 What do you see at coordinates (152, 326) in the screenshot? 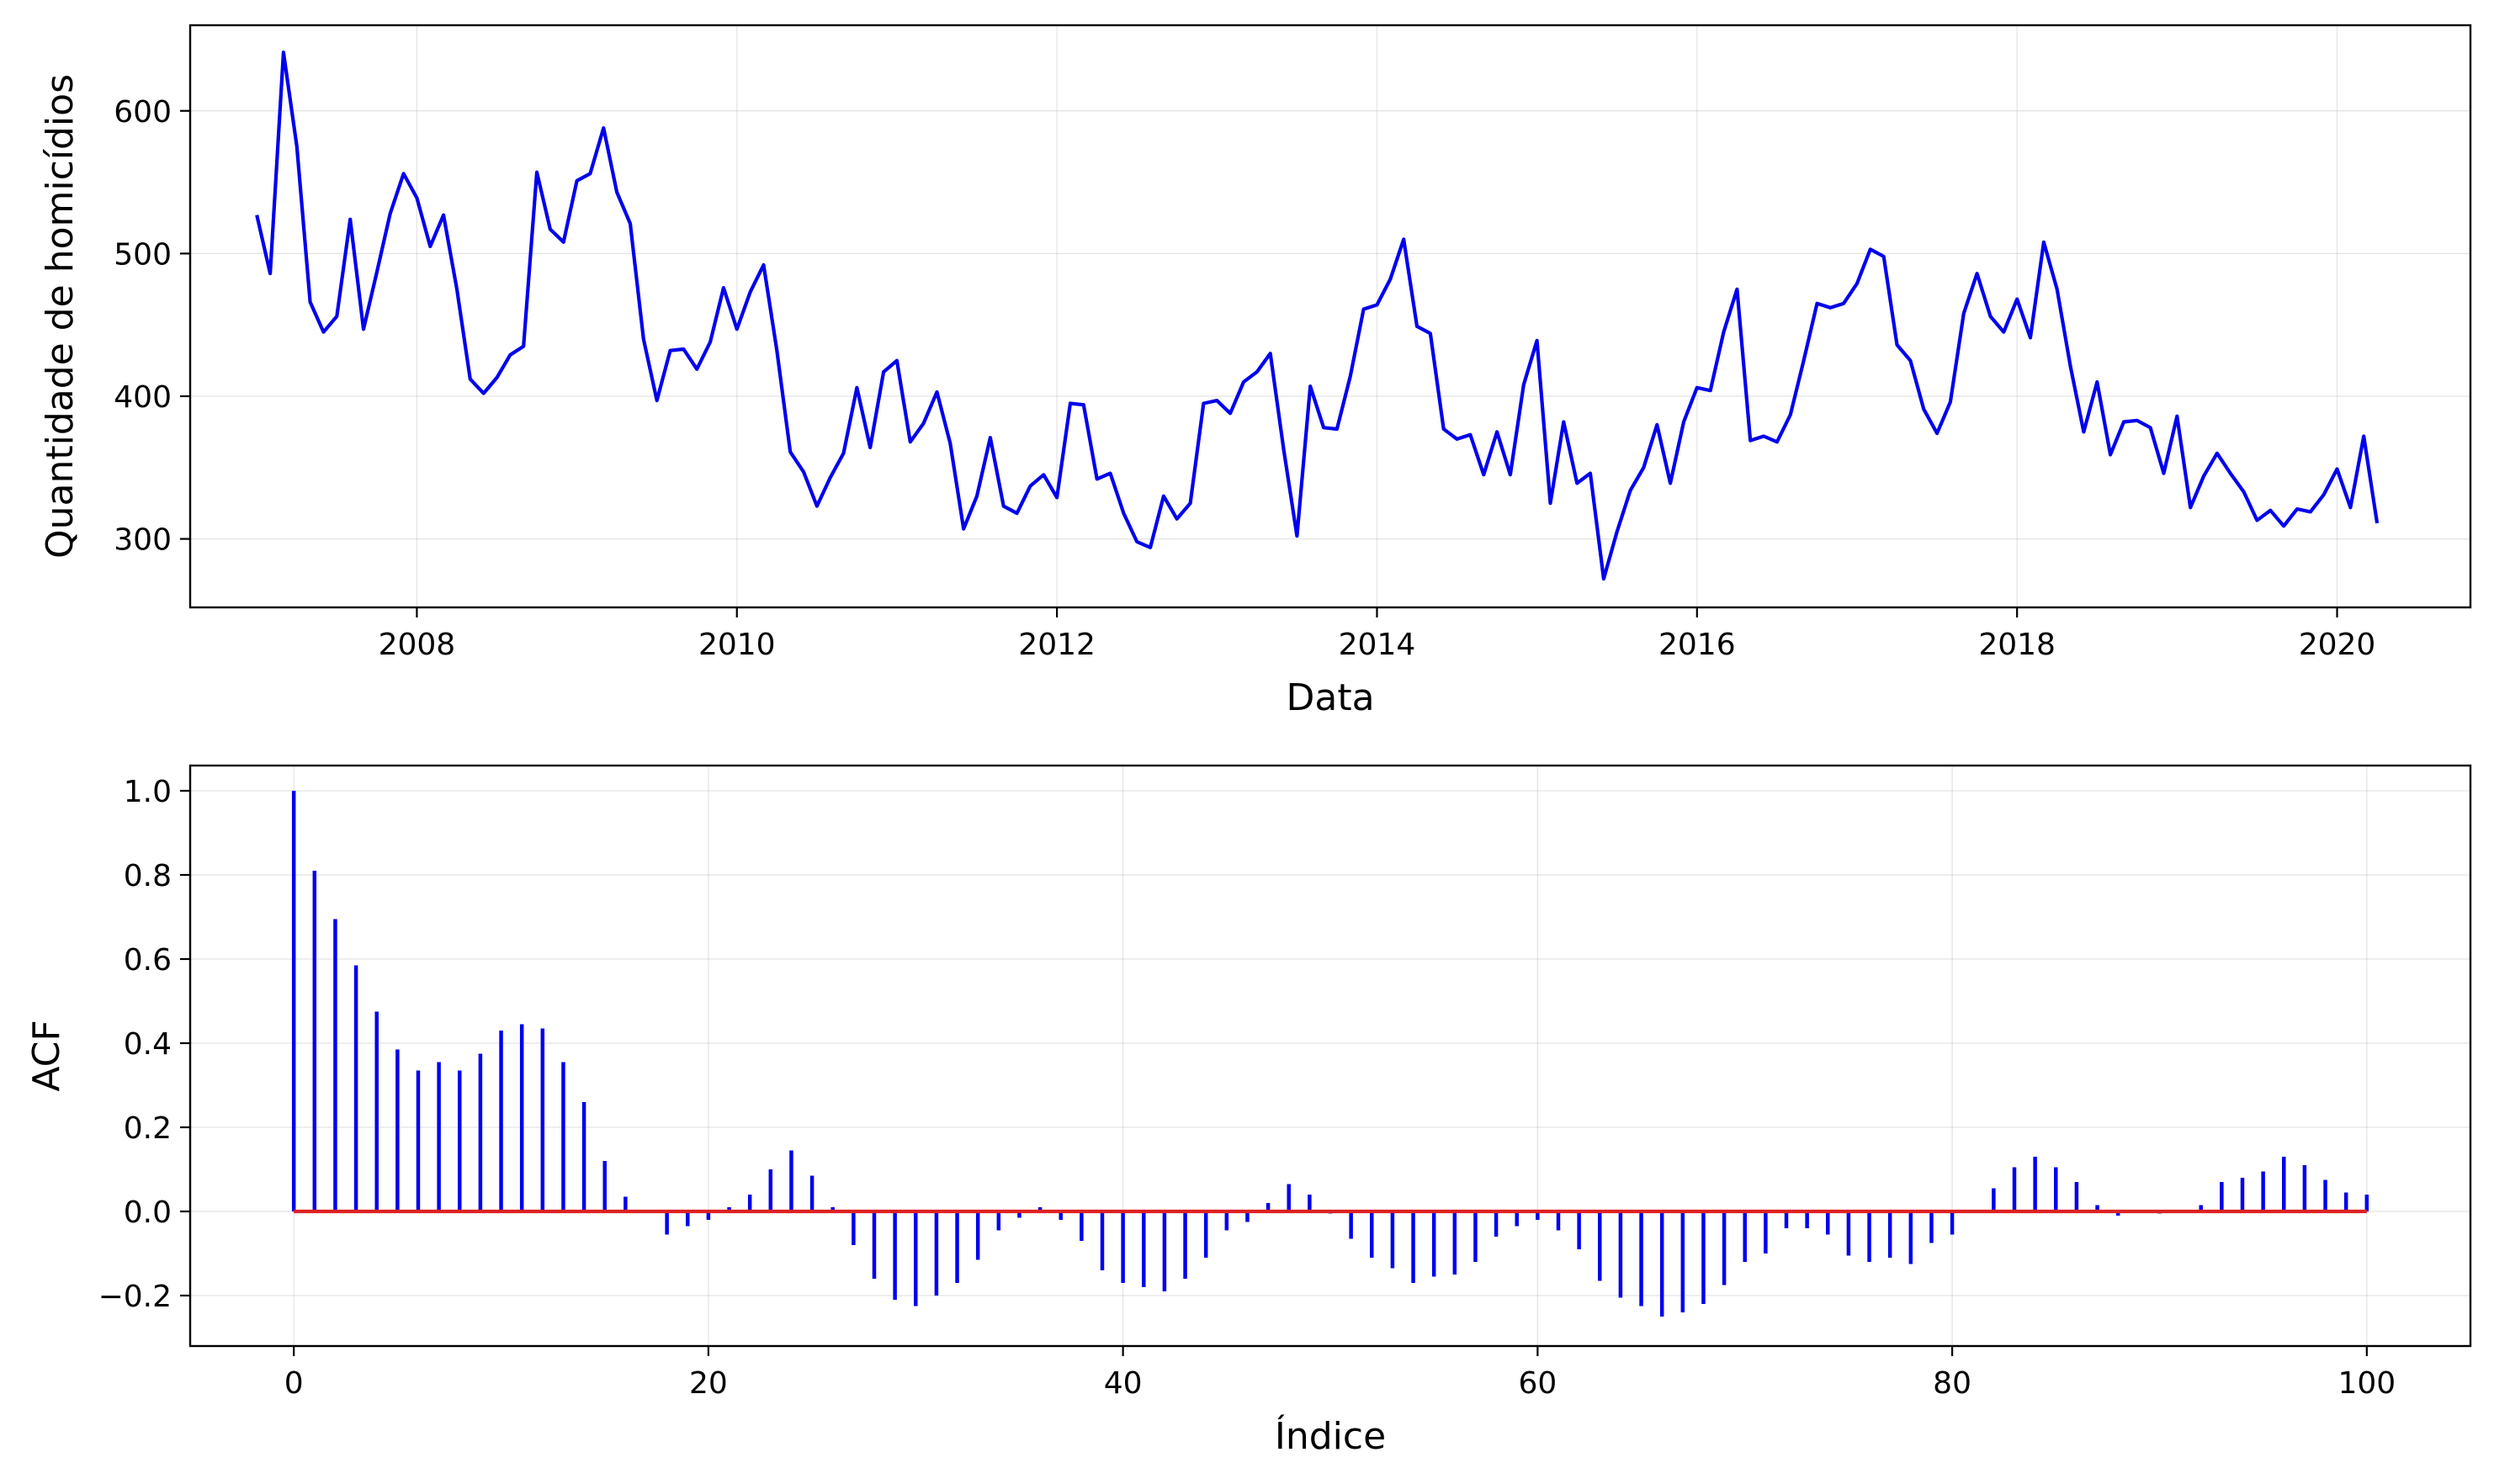
I see `time-series-y-ticks: 300 400 500 600` at bounding box center [152, 326].